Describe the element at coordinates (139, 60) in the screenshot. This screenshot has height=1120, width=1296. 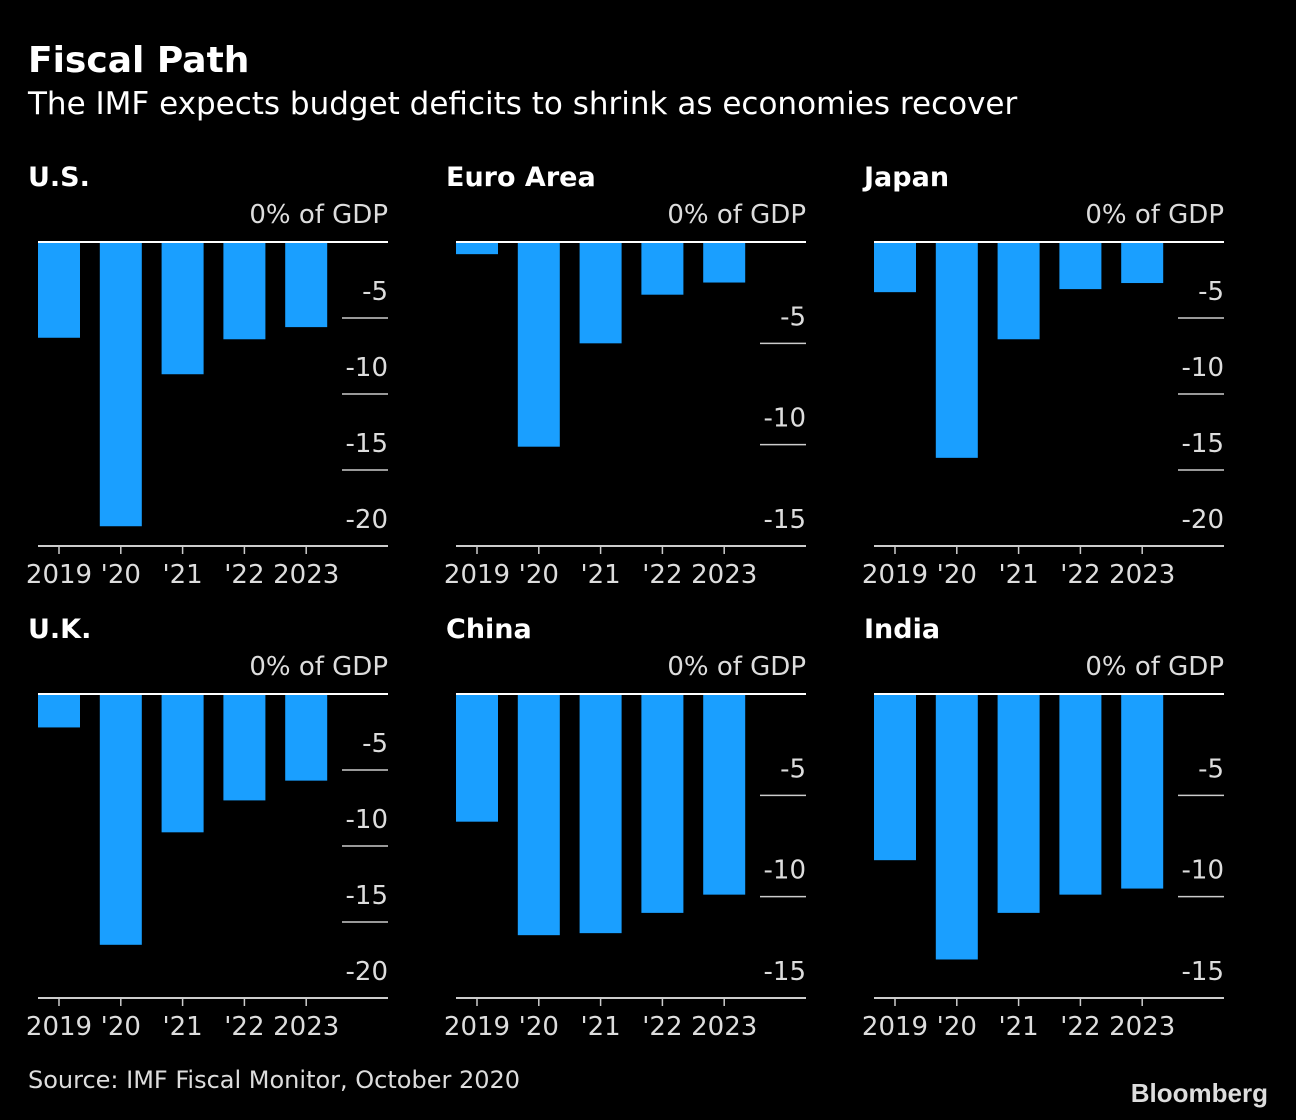
I see `chart-title: Fiscal Path` at that location.